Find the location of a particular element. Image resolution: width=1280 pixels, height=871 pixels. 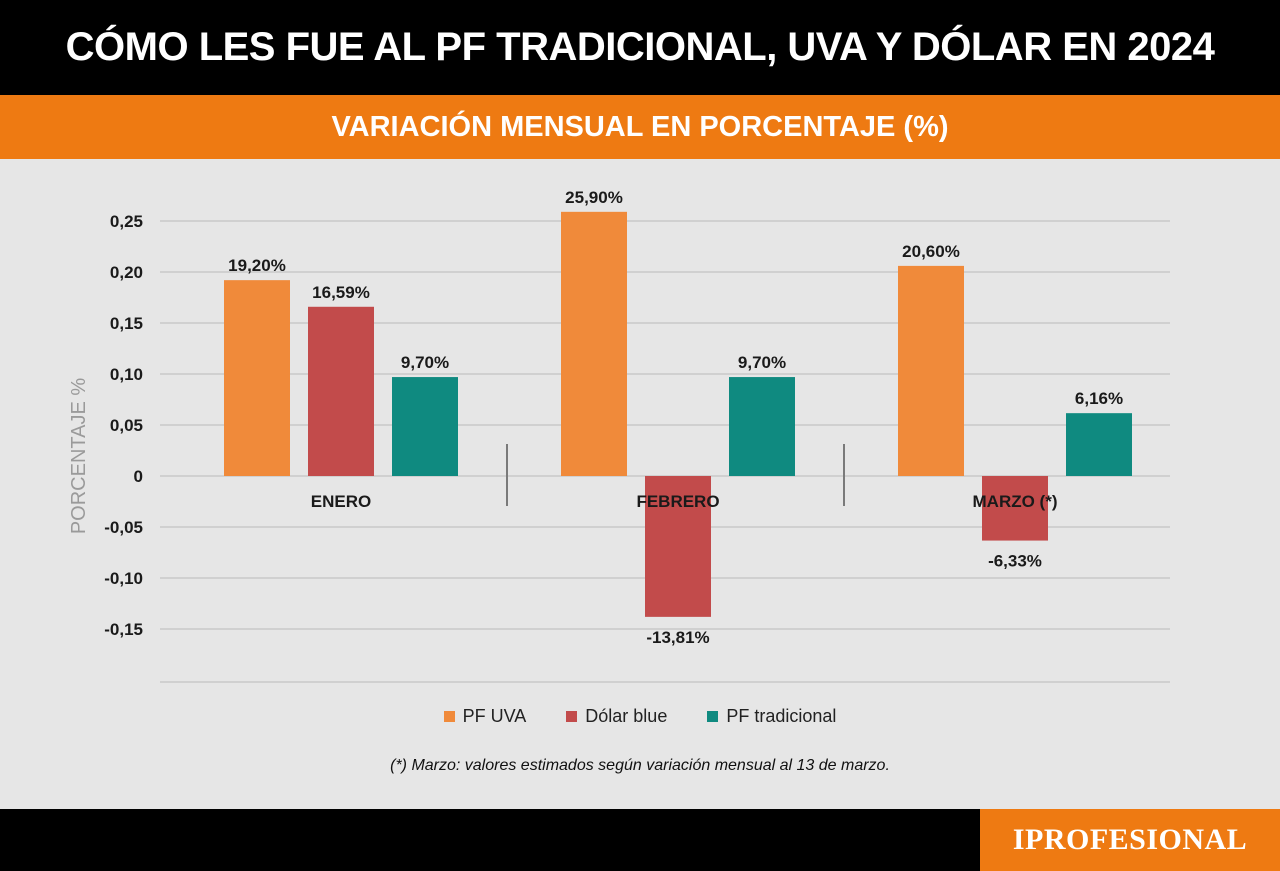

y-tick-label: 0,05 is located at coordinates (126, 425).